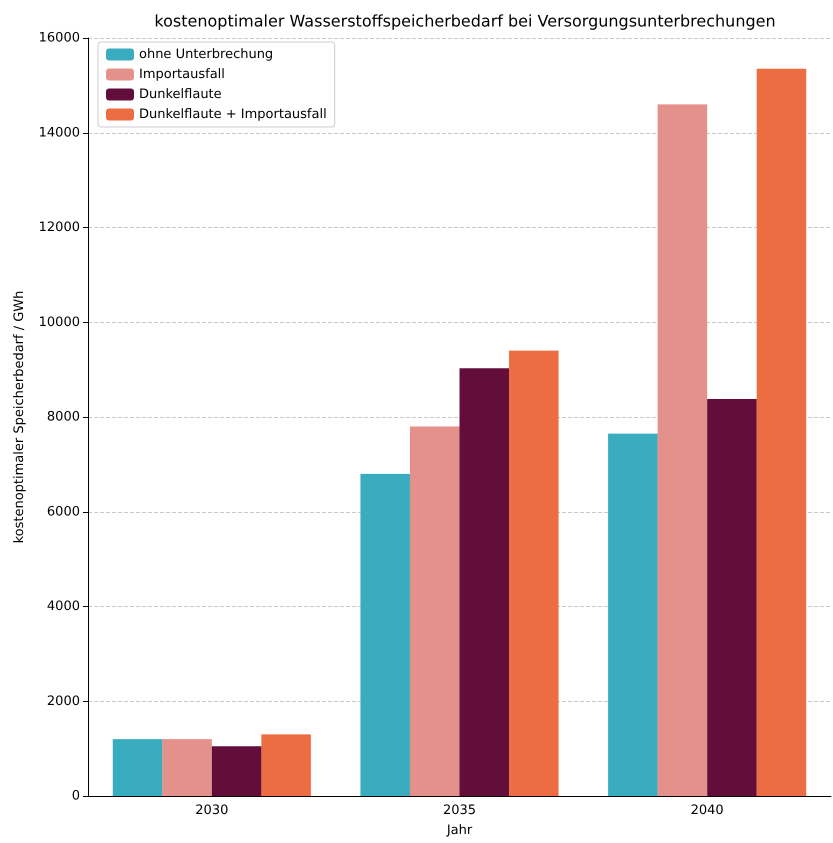 The height and width of the screenshot is (843, 833). What do you see at coordinates (59, 38) in the screenshot?
I see `y-tick-label: 16000` at bounding box center [59, 38].